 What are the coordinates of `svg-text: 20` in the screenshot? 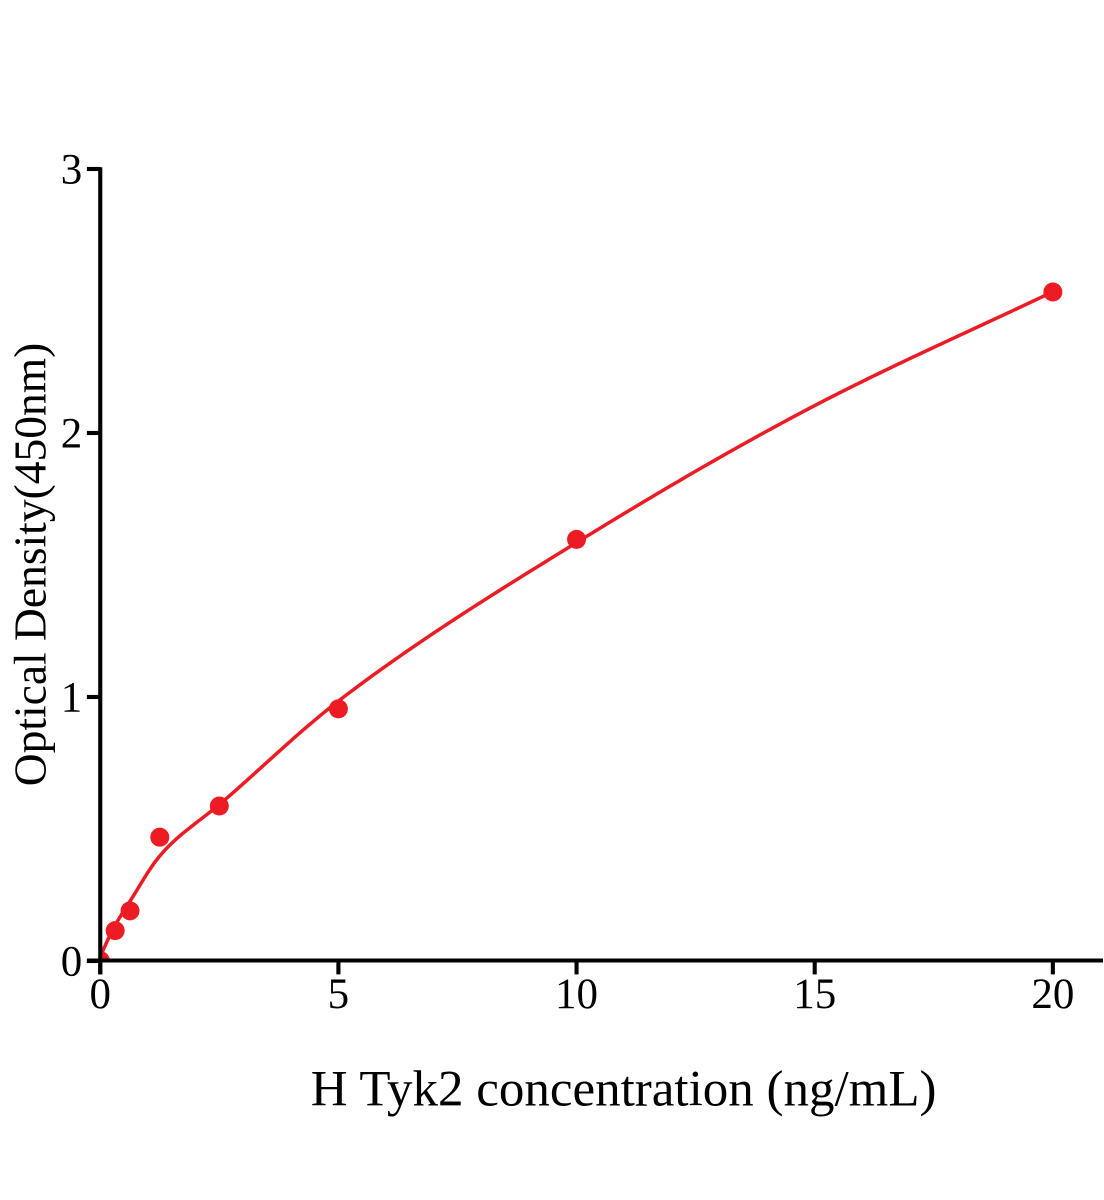 It's located at (1052, 994).